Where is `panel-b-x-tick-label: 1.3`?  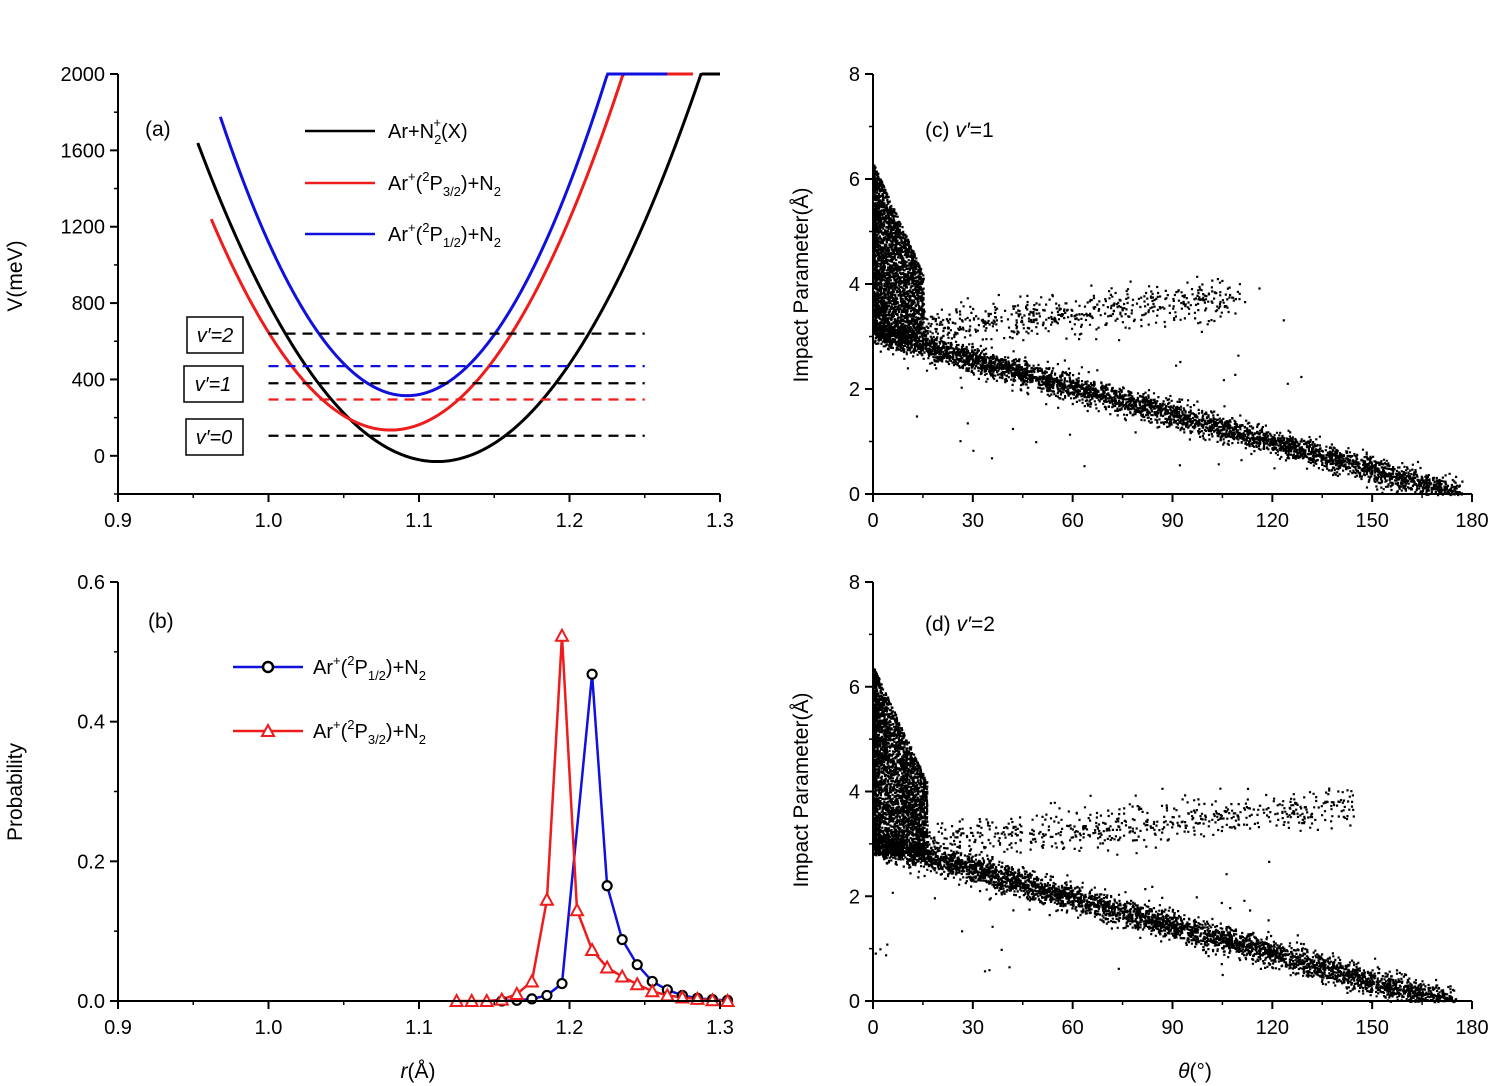 panel-b-x-tick-label: 1.3 is located at coordinates (720, 1028).